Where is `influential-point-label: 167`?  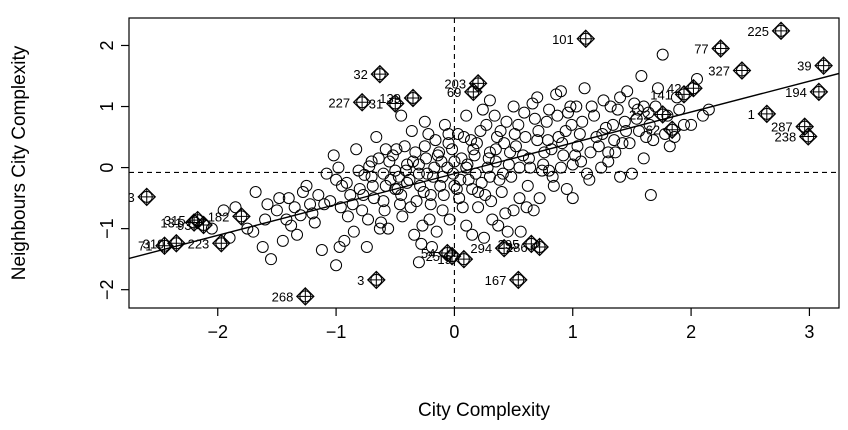
influential-point-label: 167 is located at coordinates (496, 280).